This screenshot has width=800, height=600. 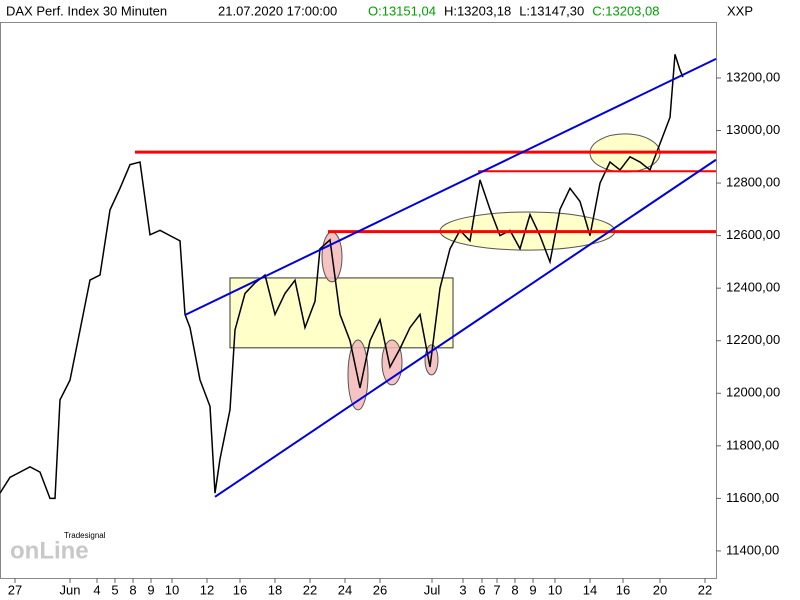 What do you see at coordinates (358, 375) in the screenshot?
I see `highlight-ellipse` at bounding box center [358, 375].